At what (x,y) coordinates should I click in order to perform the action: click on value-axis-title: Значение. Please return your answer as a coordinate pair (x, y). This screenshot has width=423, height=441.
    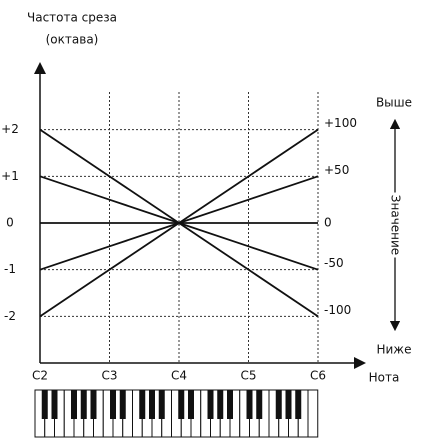
    Looking at the image, I should click on (396, 225).